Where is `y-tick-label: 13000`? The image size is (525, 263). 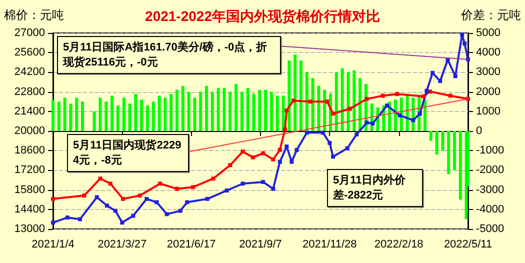
y-tick-label: 13000 is located at coordinates (29, 229).